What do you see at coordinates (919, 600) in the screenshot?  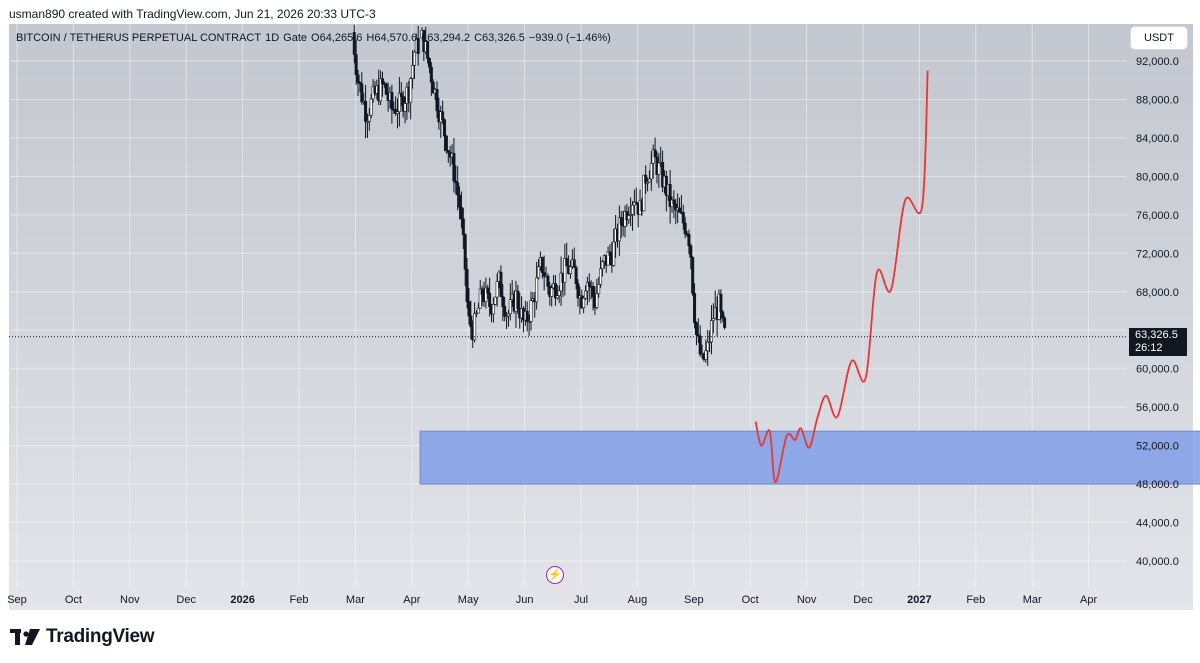 I see `time-tick-label: 2027` at bounding box center [919, 600].